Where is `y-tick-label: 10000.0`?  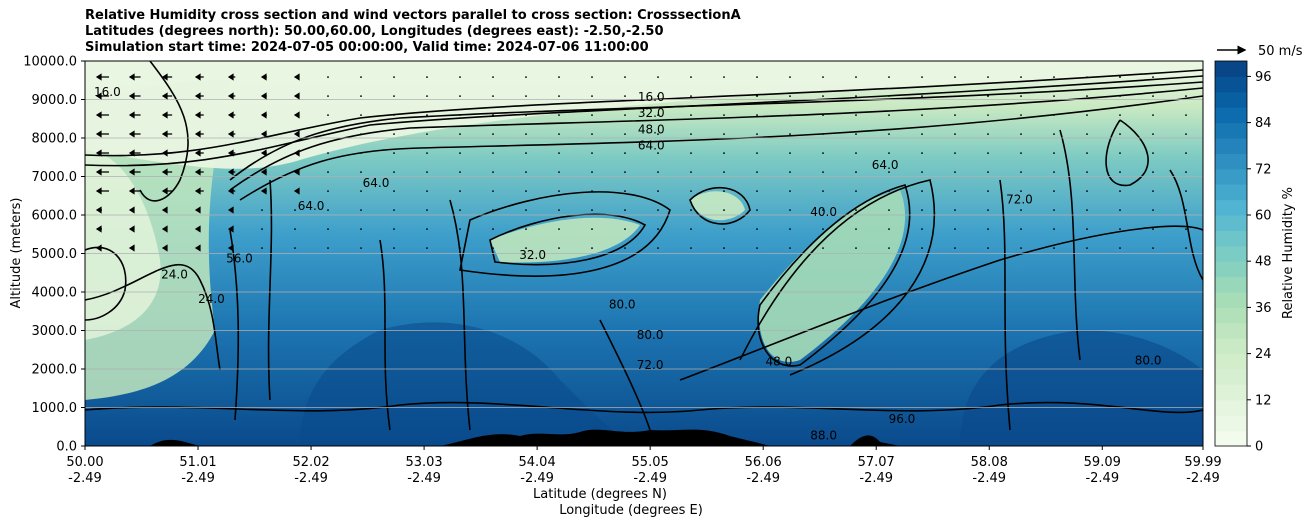 y-tick-label: 10000.0 is located at coordinates (50, 62).